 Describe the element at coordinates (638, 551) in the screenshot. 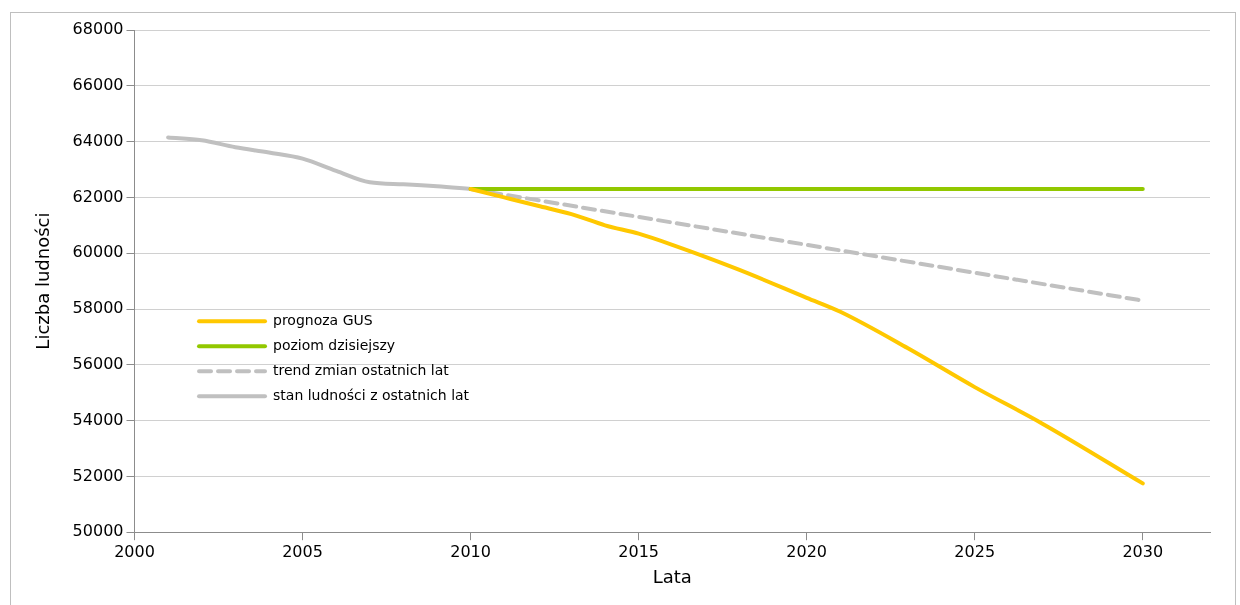

I see `x-tick-label: 2015` at that location.